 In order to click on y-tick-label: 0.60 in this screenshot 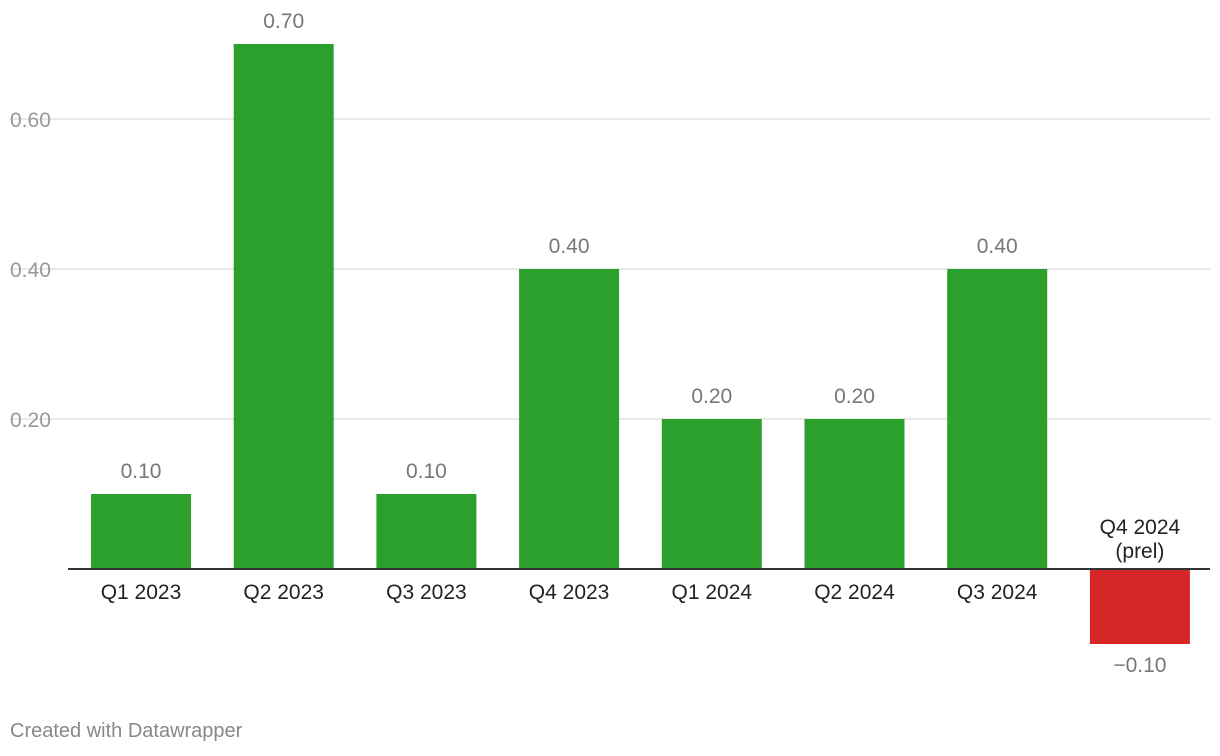, I will do `click(30, 120)`.